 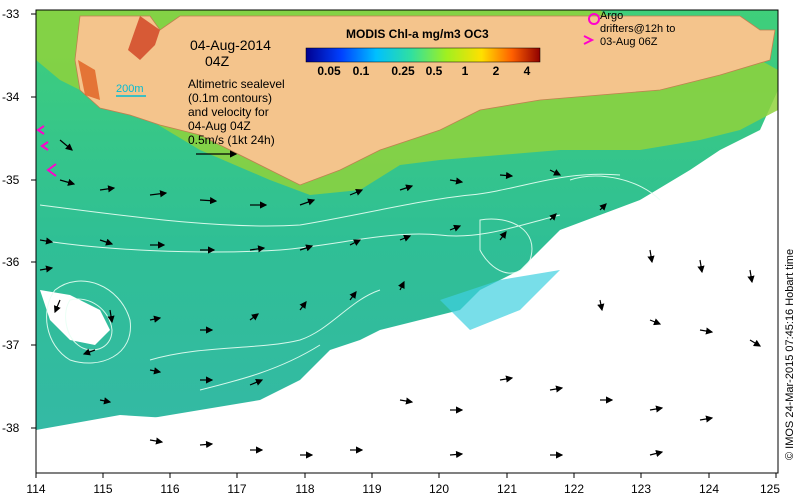 I want to click on colorbar-title: MODIS Chl-a mg/m3 OC3, so click(x=417, y=34).